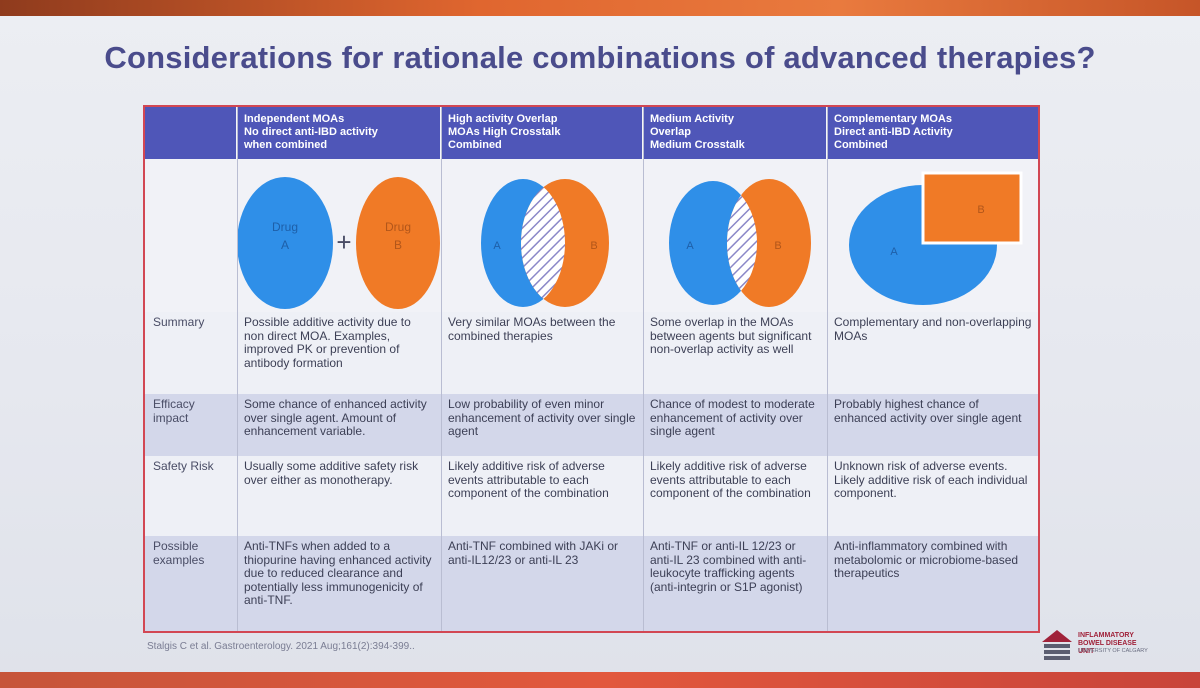  Describe the element at coordinates (1057, 645) in the screenshot. I see `logo-emblem-icon` at that location.